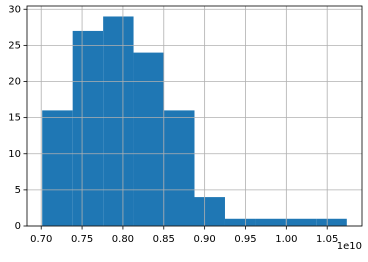 The width and height of the screenshot is (368, 262). I want to click on x-tick-label: 1.05, so click(327, 239).